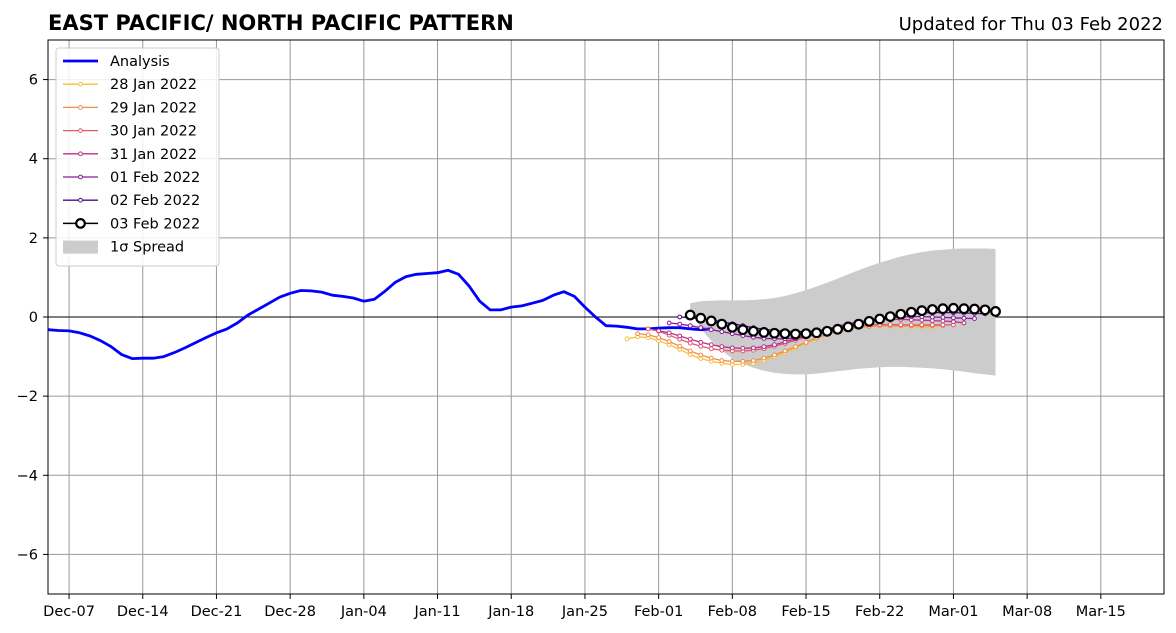 The width and height of the screenshot is (1176, 633). Describe the element at coordinates (131, 224) in the screenshot. I see `legend-entry: 03 Feb 2022` at that location.